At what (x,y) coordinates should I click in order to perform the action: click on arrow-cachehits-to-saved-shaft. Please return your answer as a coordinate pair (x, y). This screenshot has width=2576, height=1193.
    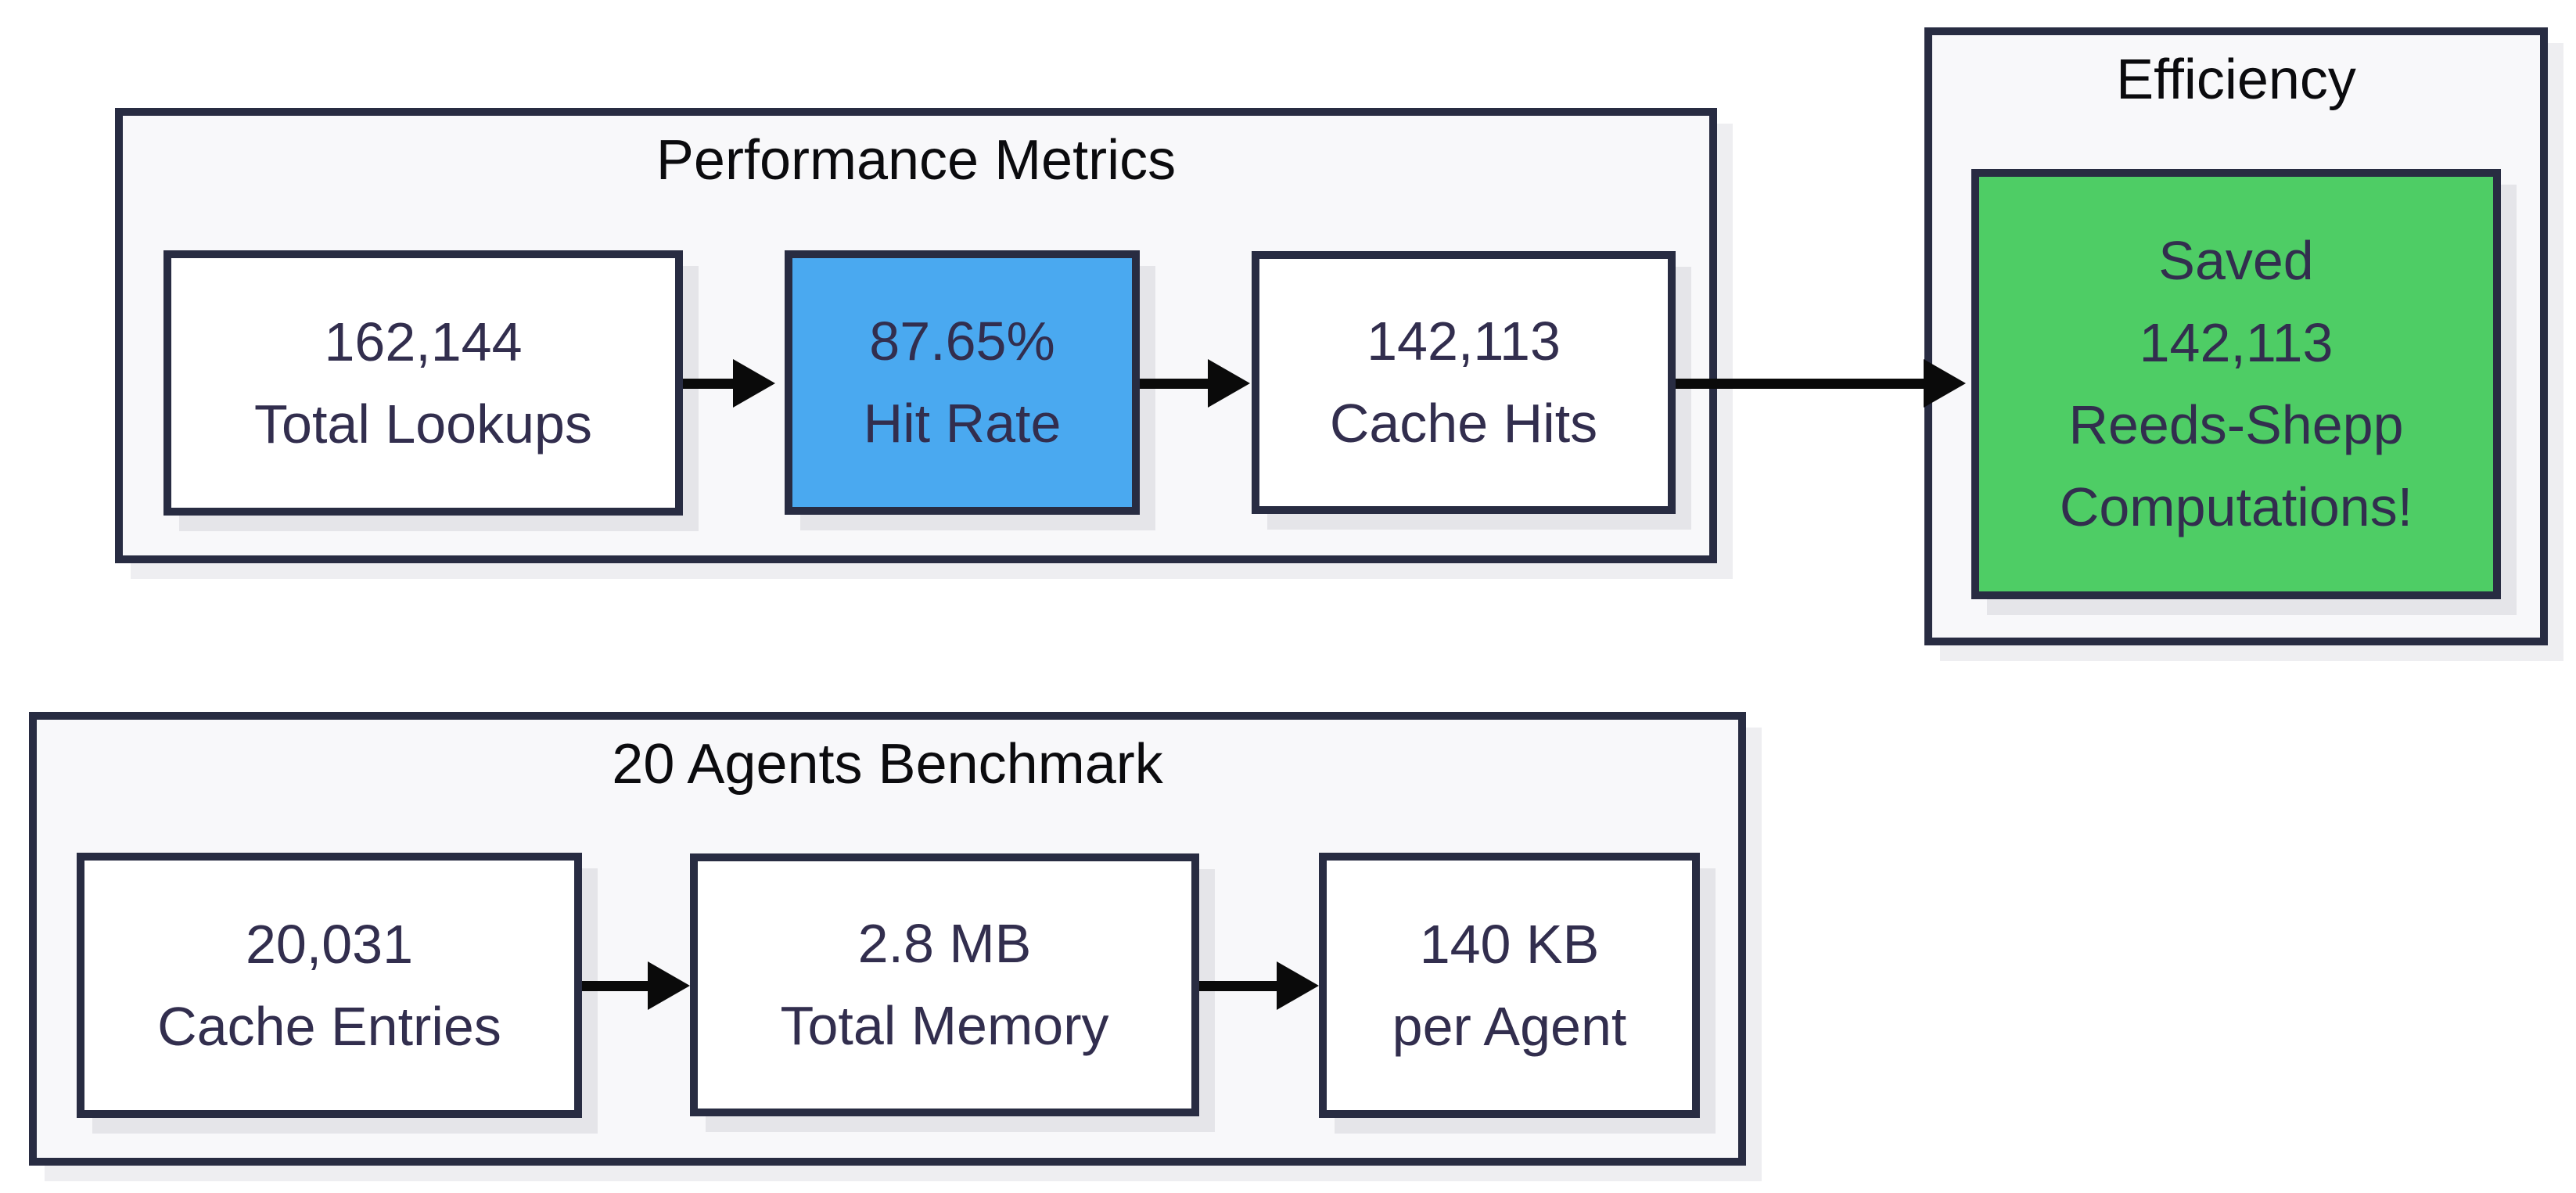
    Looking at the image, I should click on (1800, 384).